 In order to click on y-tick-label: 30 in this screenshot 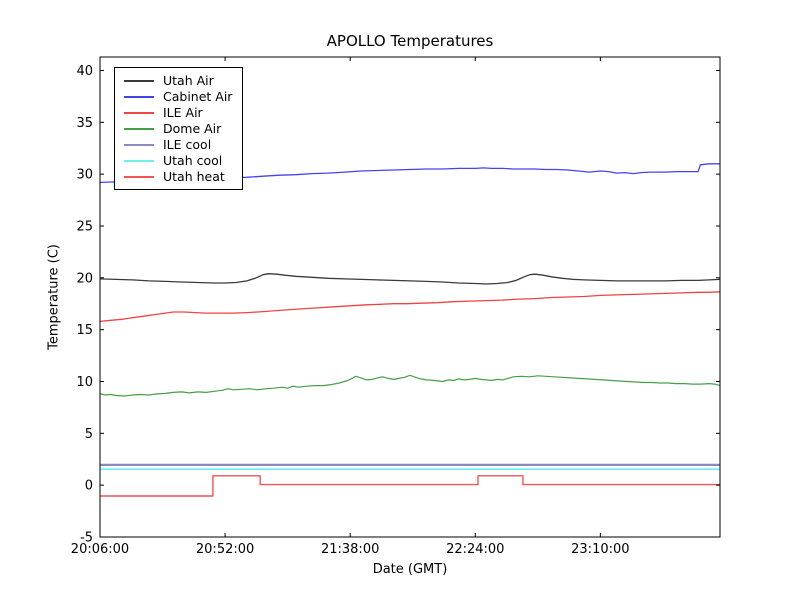, I will do `click(84, 175)`.